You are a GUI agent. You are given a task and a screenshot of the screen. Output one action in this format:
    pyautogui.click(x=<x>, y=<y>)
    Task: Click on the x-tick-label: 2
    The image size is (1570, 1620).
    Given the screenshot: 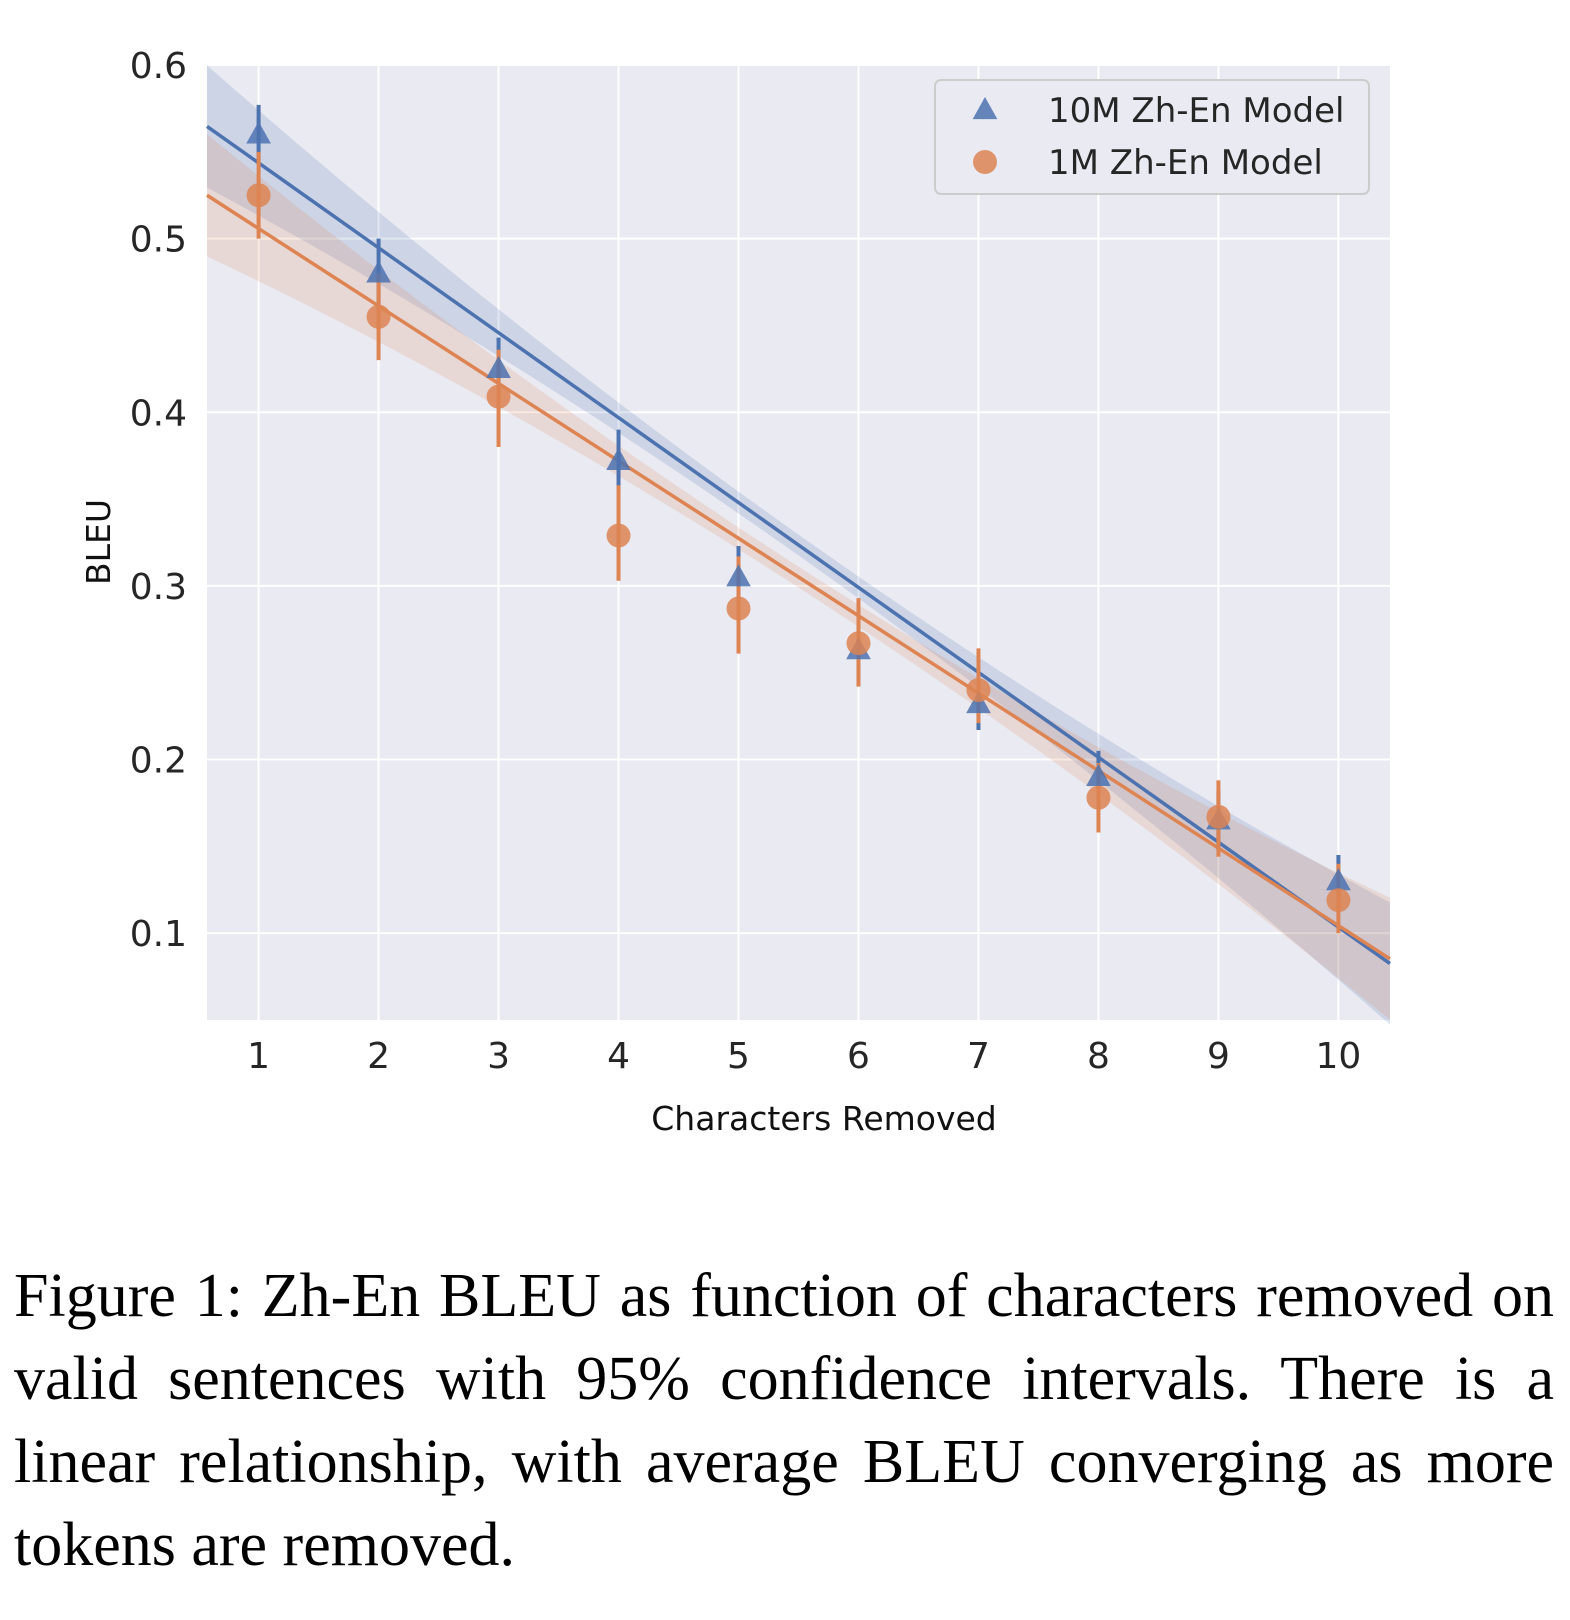 What is the action you would take?
    pyautogui.click(x=378, y=1056)
    